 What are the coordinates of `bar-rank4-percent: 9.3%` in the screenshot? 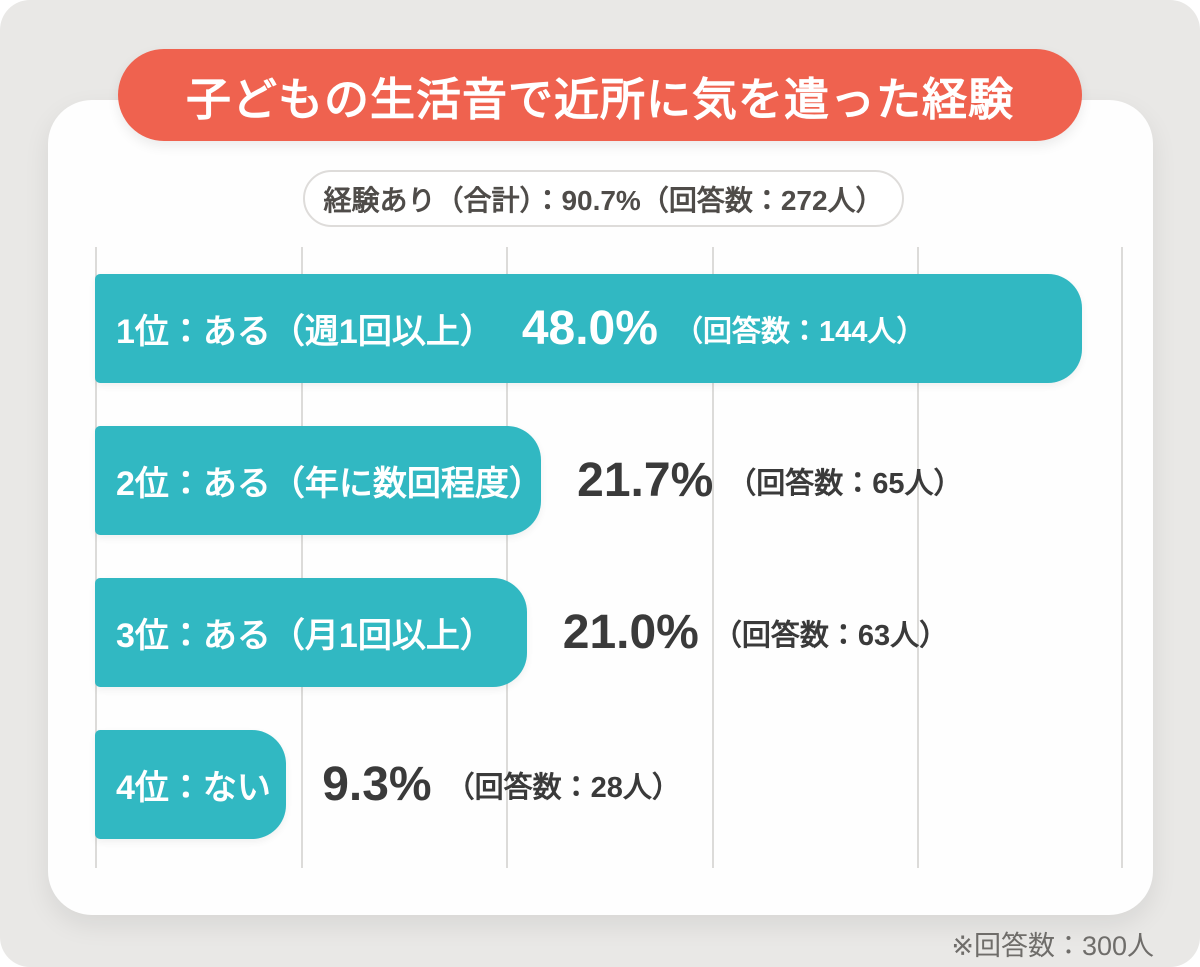 It's located at (377, 784).